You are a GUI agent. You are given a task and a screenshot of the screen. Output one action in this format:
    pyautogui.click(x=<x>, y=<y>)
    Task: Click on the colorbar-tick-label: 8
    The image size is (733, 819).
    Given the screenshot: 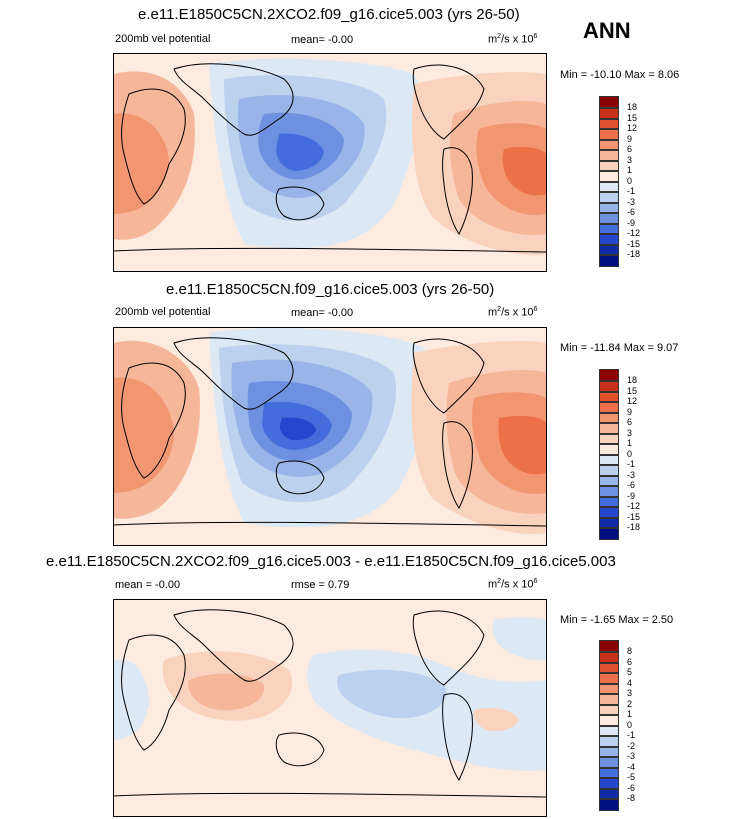 What is the action you would take?
    pyautogui.click(x=630, y=651)
    